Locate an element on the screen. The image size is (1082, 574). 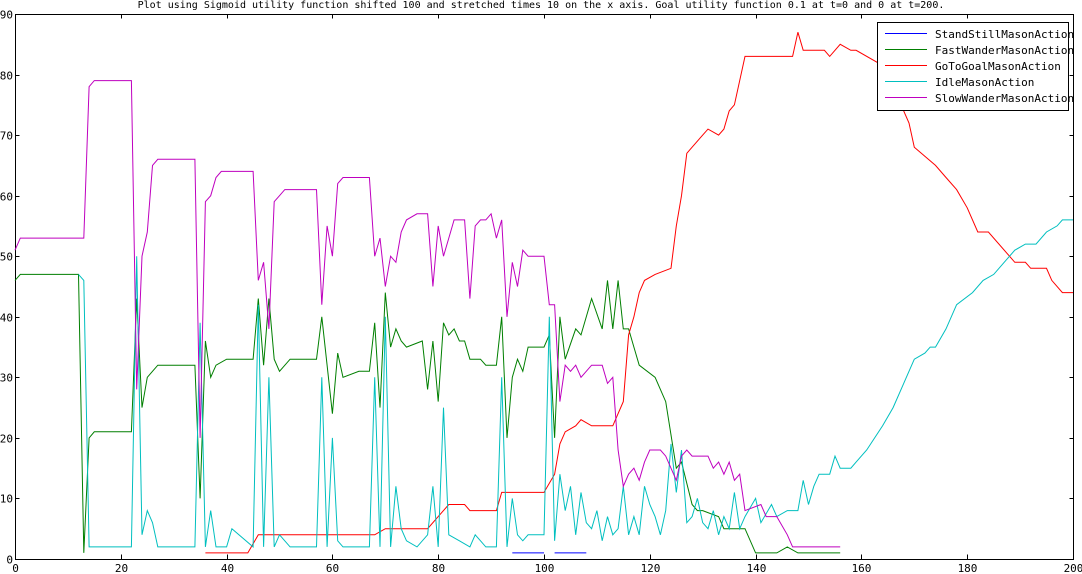
x-tick-label: 0 is located at coordinates (15, 568).